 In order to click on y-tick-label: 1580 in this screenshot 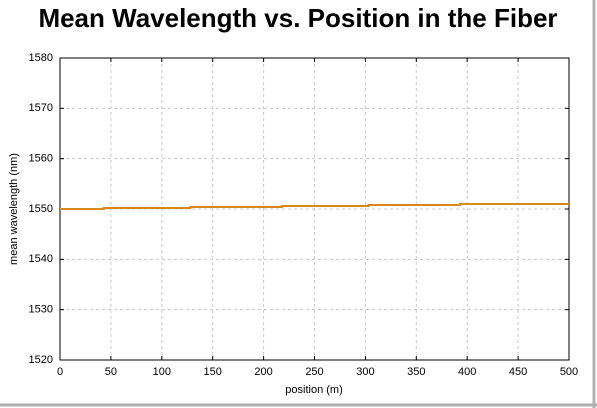, I will do `click(41, 58)`.